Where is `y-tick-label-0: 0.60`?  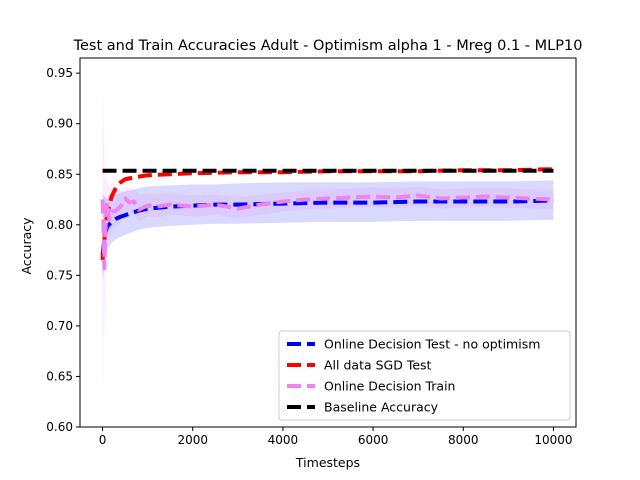 y-tick-label-0: 0.60 is located at coordinates (59, 427).